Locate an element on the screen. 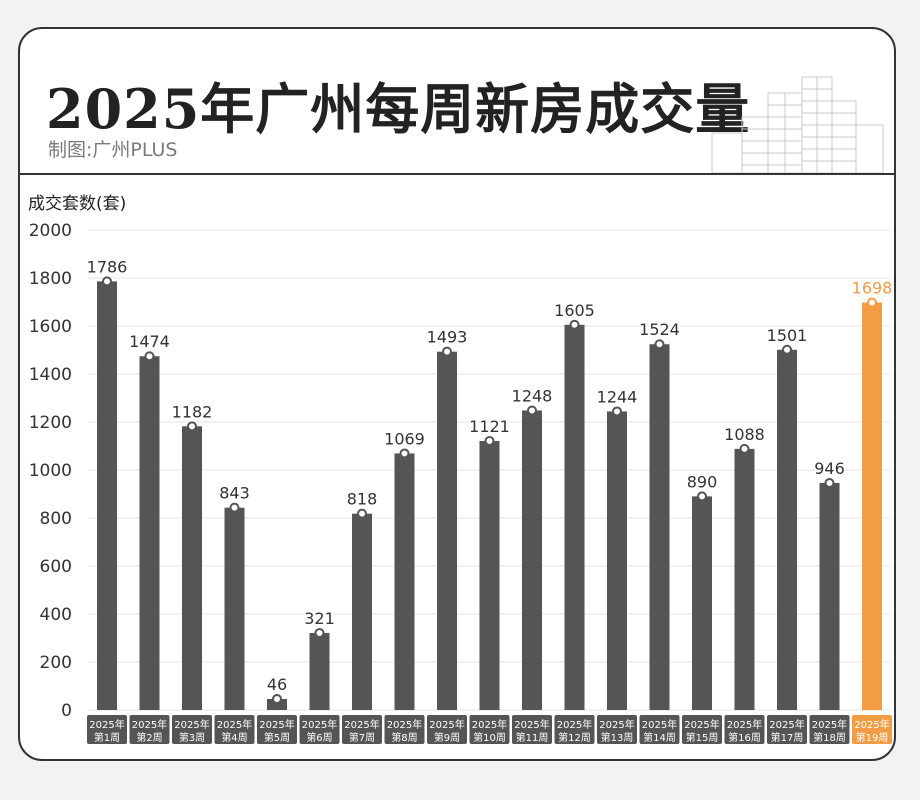 The height and width of the screenshot is (800, 920). y-tick-label: 2000 is located at coordinates (50, 231).